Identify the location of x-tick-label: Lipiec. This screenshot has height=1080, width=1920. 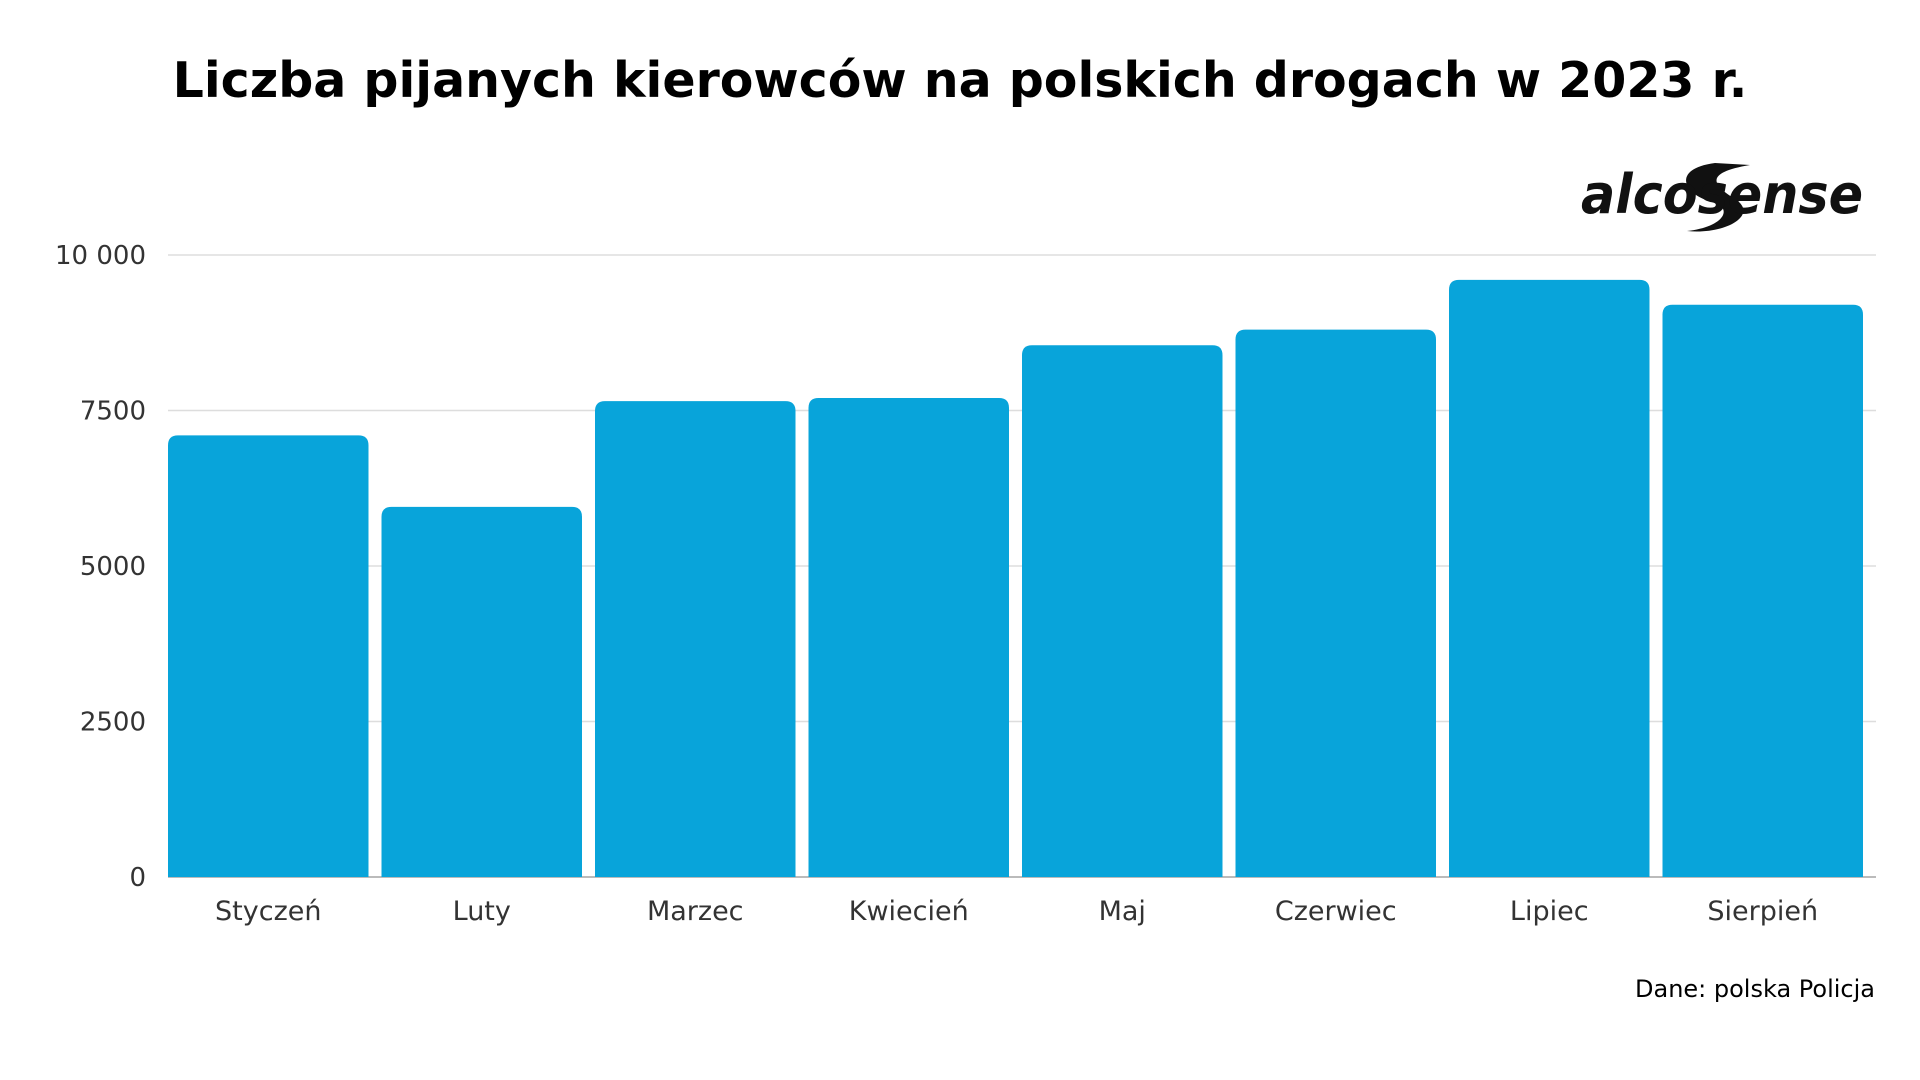
(1549, 911).